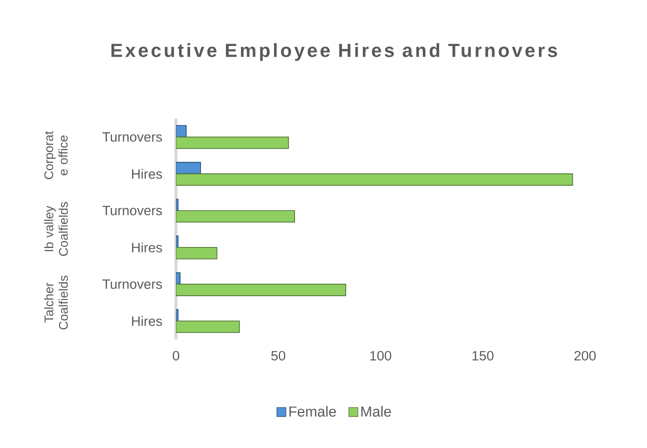 Image resolution: width=647 pixels, height=448 pixels. Describe the element at coordinates (483, 355) in the screenshot. I see `x-tick-label: 150` at that location.